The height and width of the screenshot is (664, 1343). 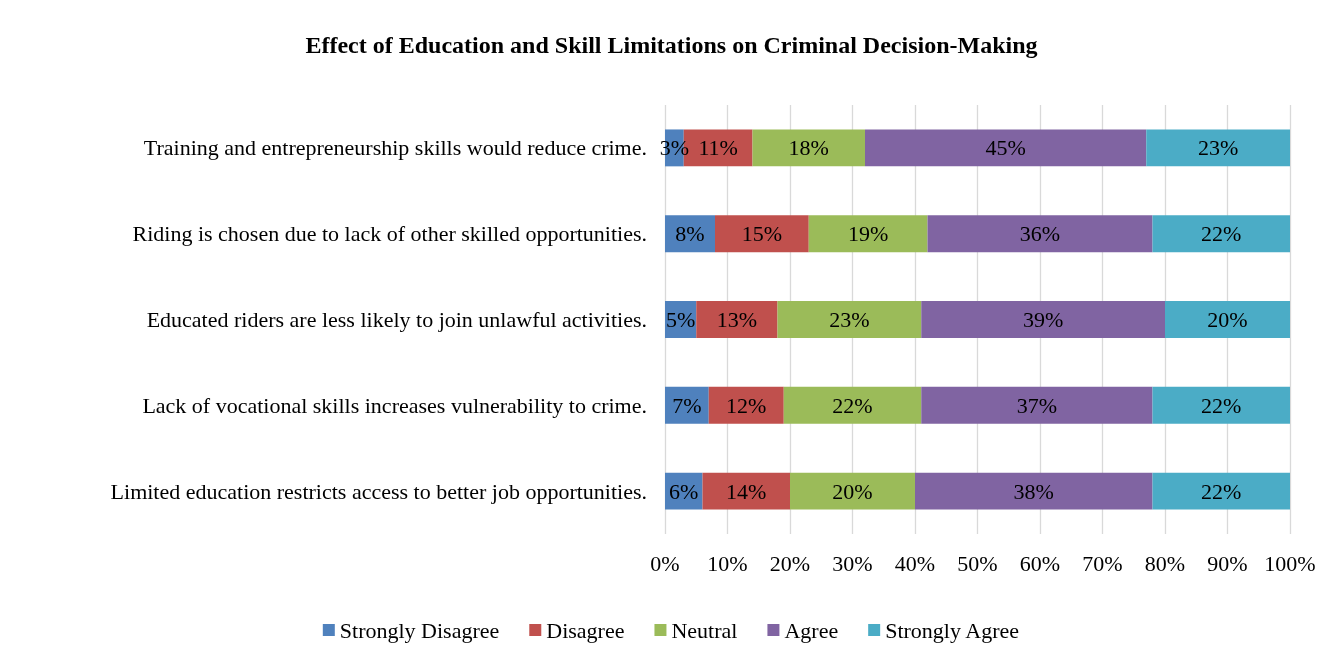 What do you see at coordinates (1290, 563) in the screenshot?
I see `x-tick-label: 100%` at bounding box center [1290, 563].